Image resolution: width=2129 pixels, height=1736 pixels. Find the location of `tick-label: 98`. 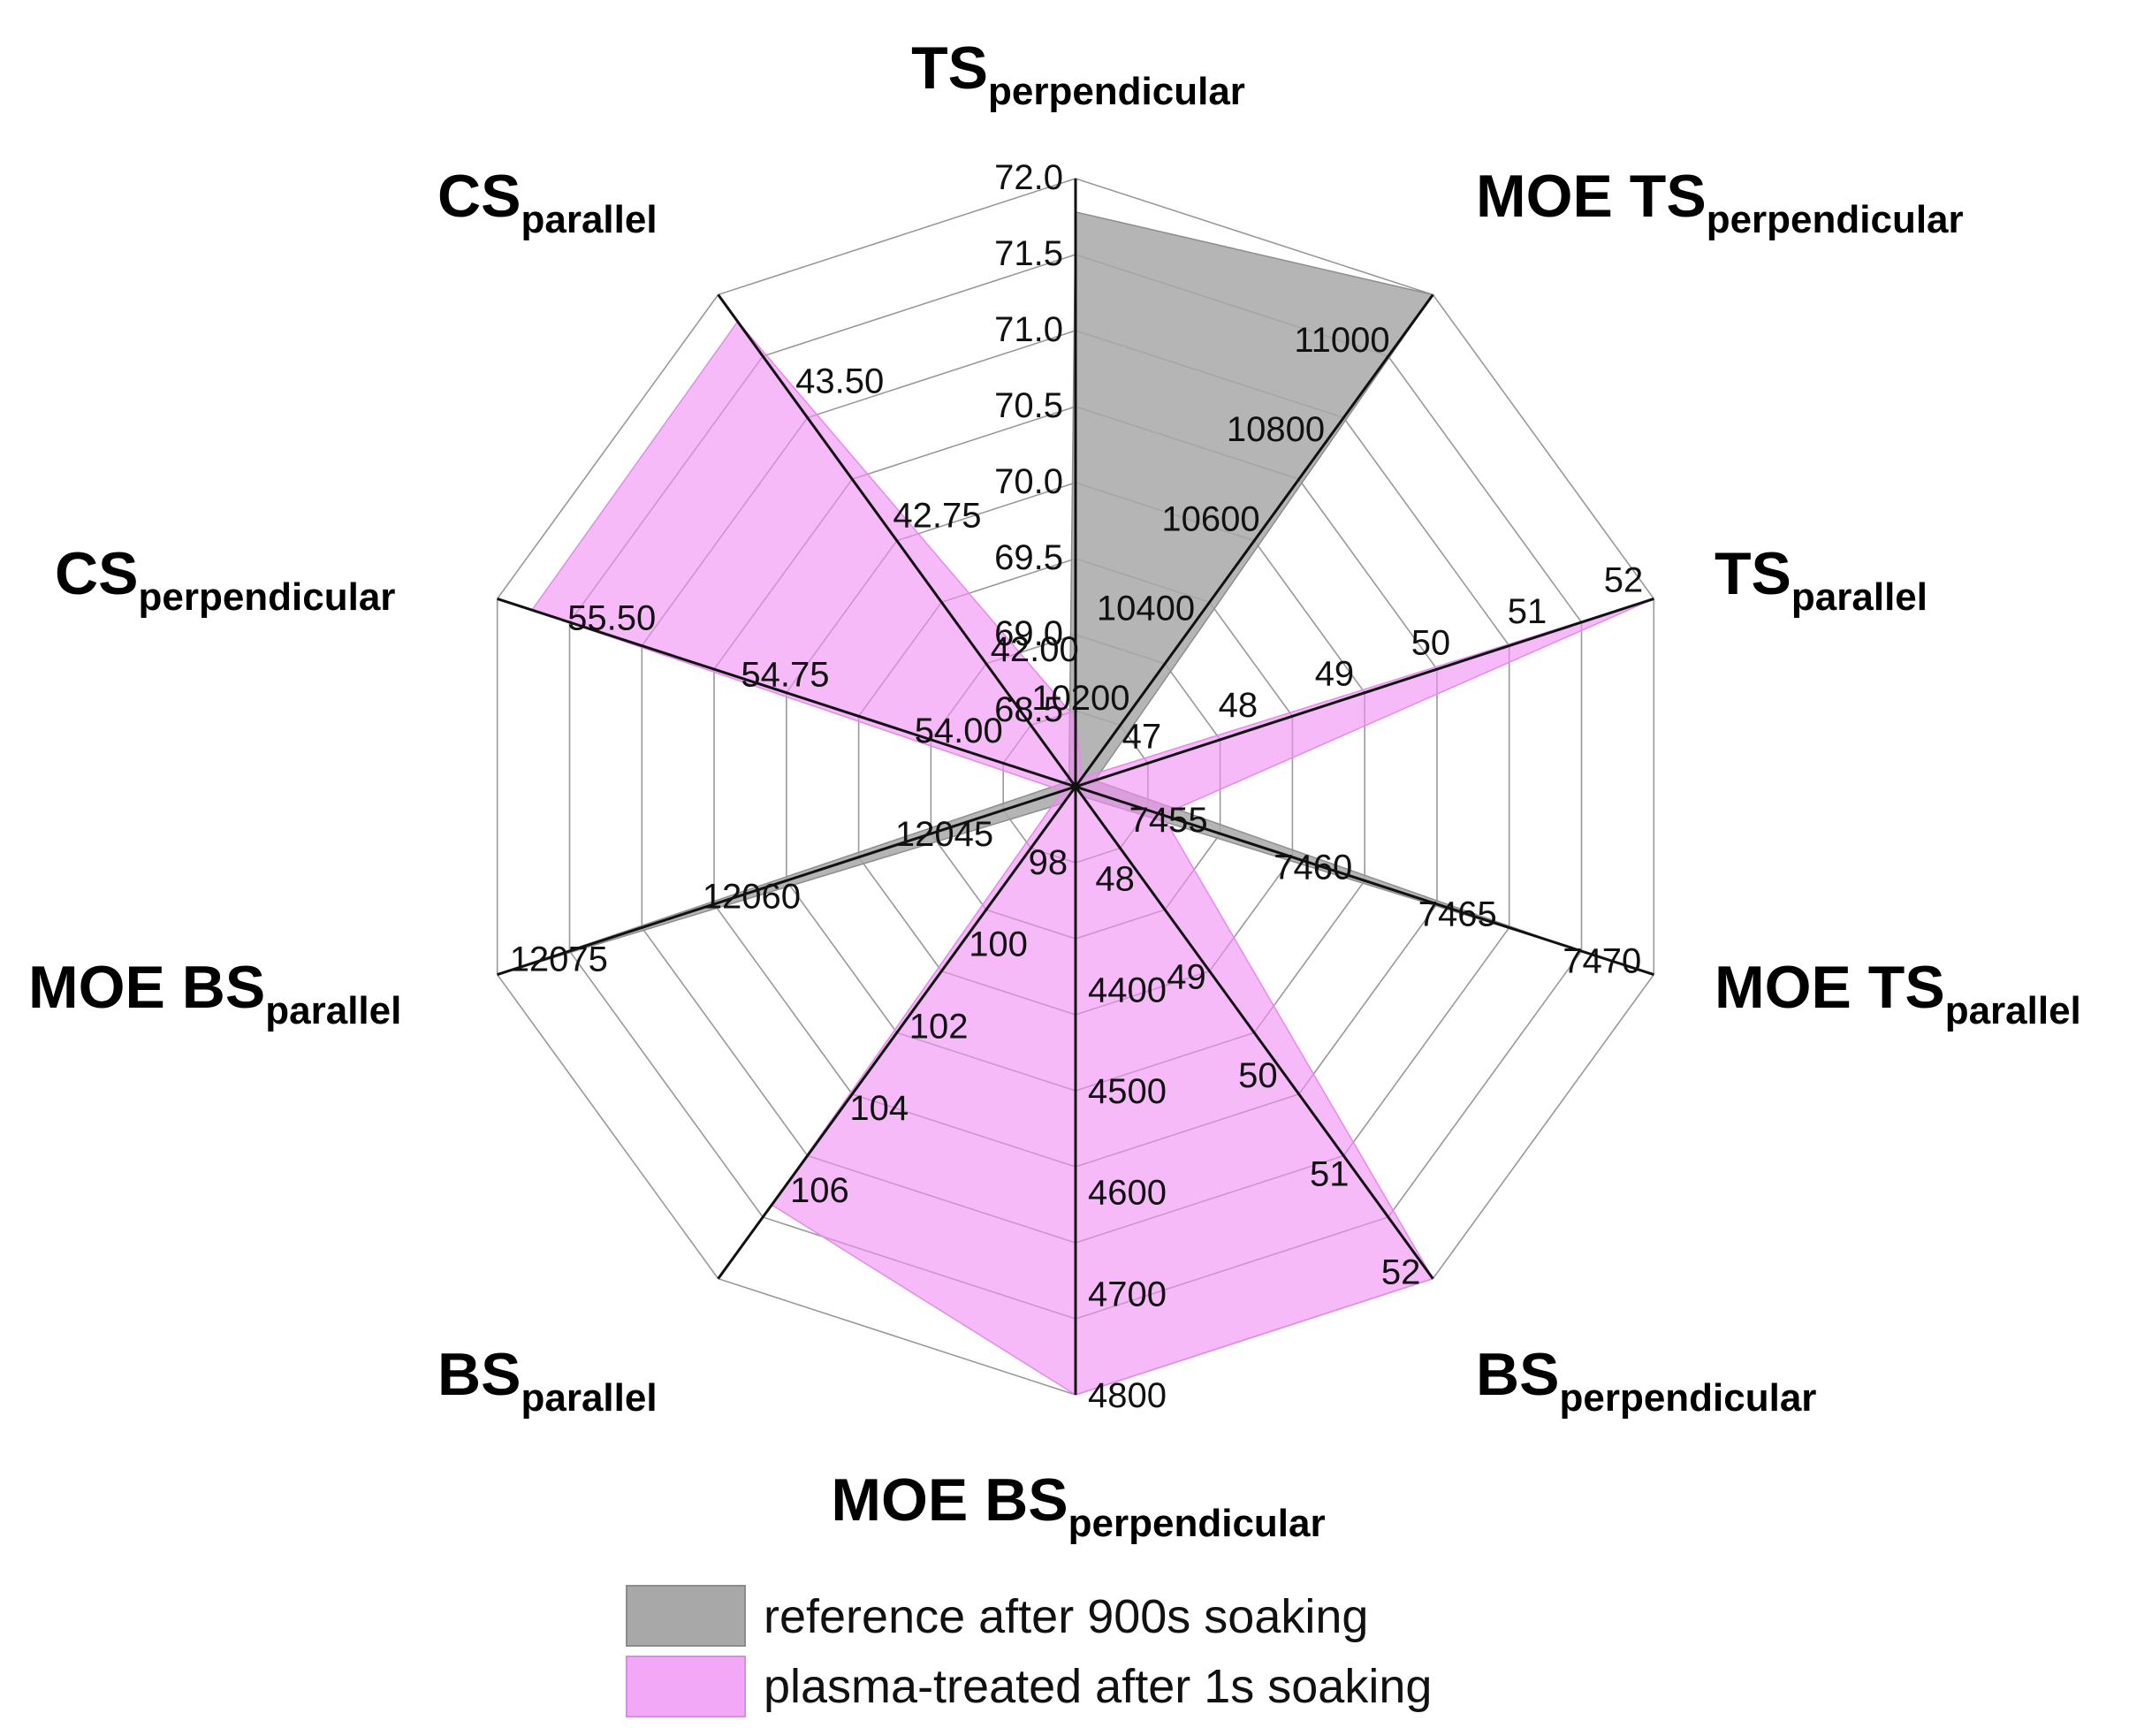

tick-label: 98 is located at coordinates (1048, 863).